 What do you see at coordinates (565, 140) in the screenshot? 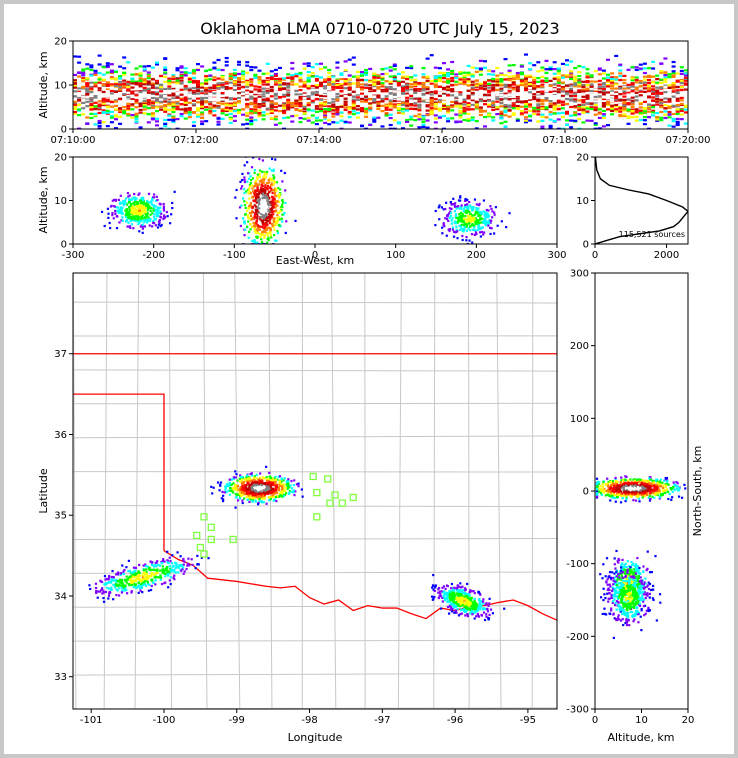
I see `th-xtick-label: 07:18:00` at bounding box center [565, 140].